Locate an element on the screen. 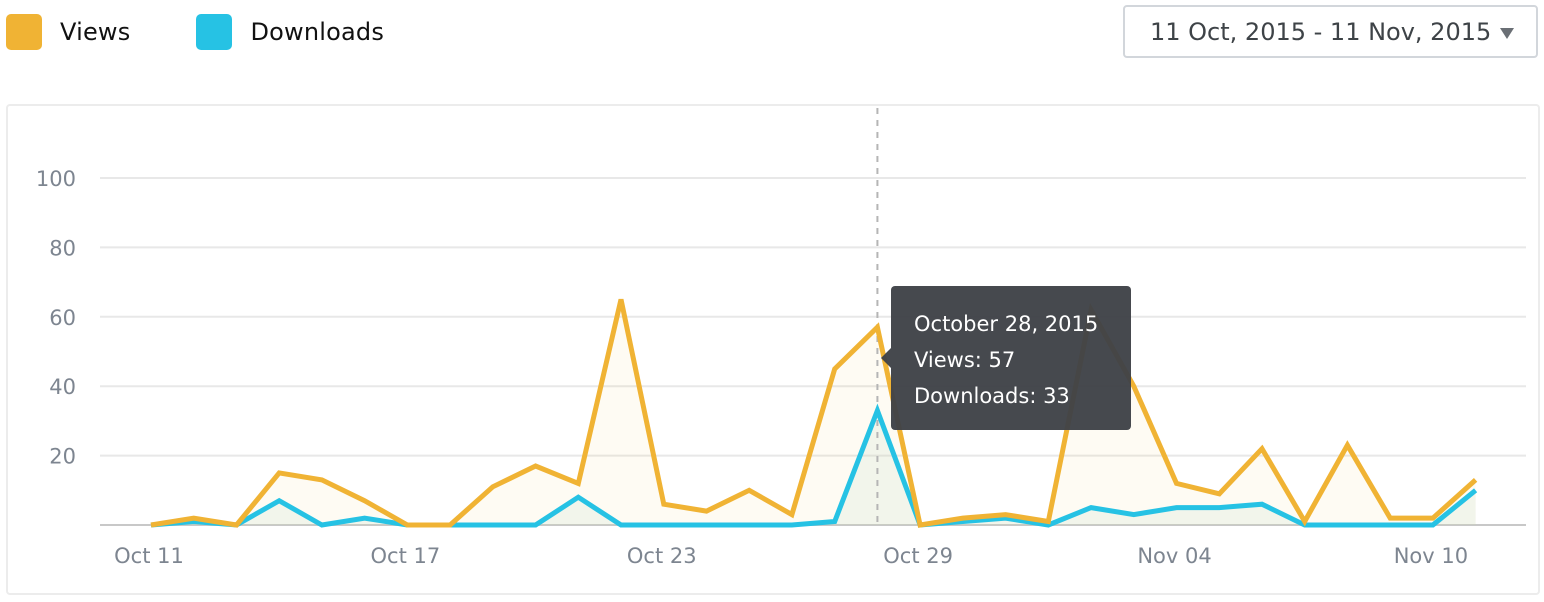  y-tick-label: 20 is located at coordinates (62, 457).